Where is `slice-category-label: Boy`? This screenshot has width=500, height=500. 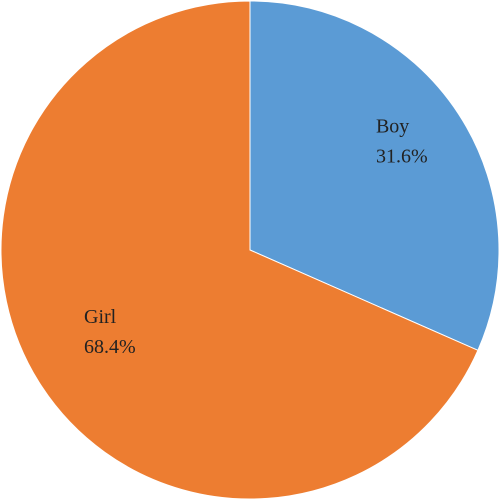 slice-category-label: Boy is located at coordinates (392, 126).